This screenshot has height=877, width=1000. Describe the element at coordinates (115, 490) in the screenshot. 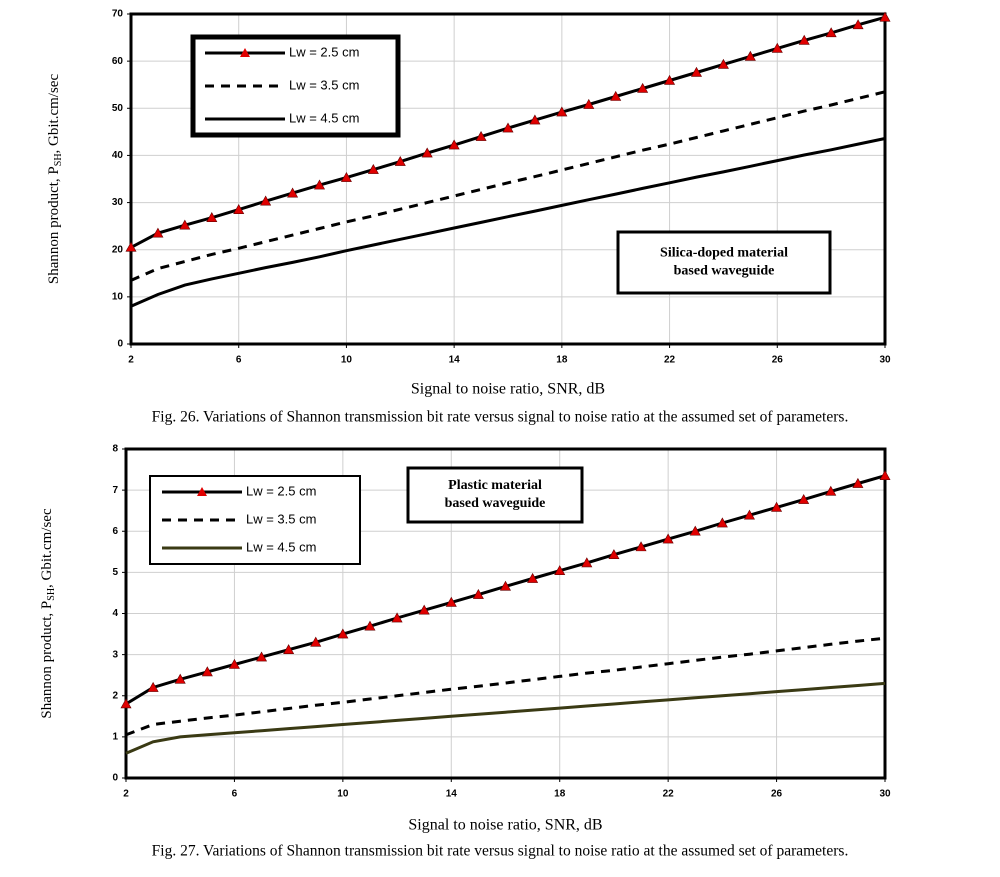

I see `y-tick-label: 7` at that location.